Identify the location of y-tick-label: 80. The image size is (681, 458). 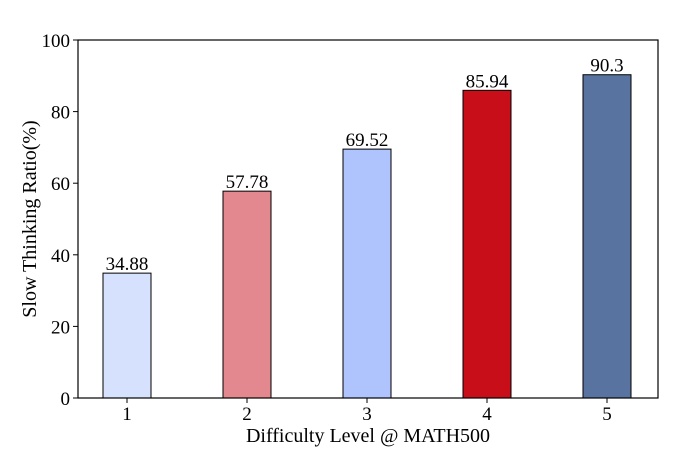
(60, 113).